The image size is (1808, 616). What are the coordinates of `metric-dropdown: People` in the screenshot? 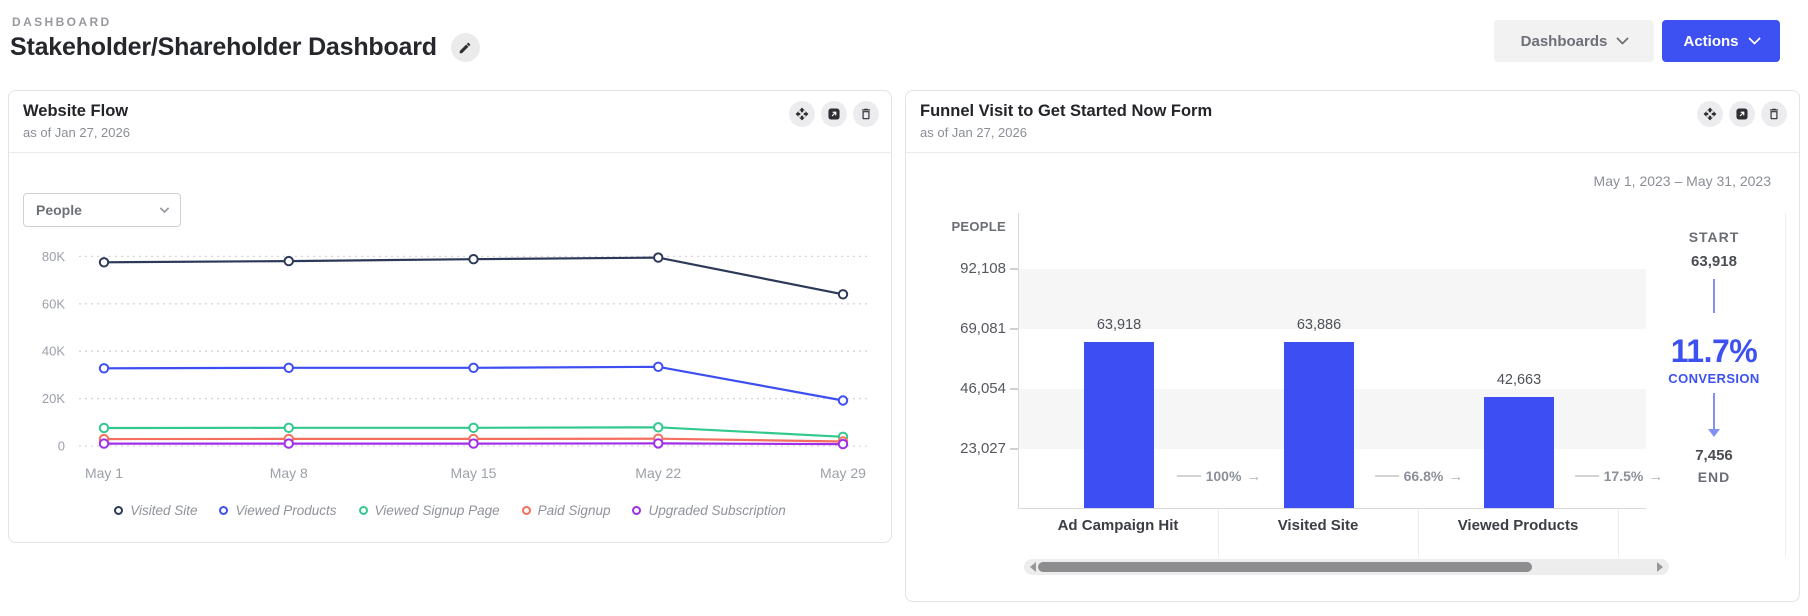 It's located at (102, 210).